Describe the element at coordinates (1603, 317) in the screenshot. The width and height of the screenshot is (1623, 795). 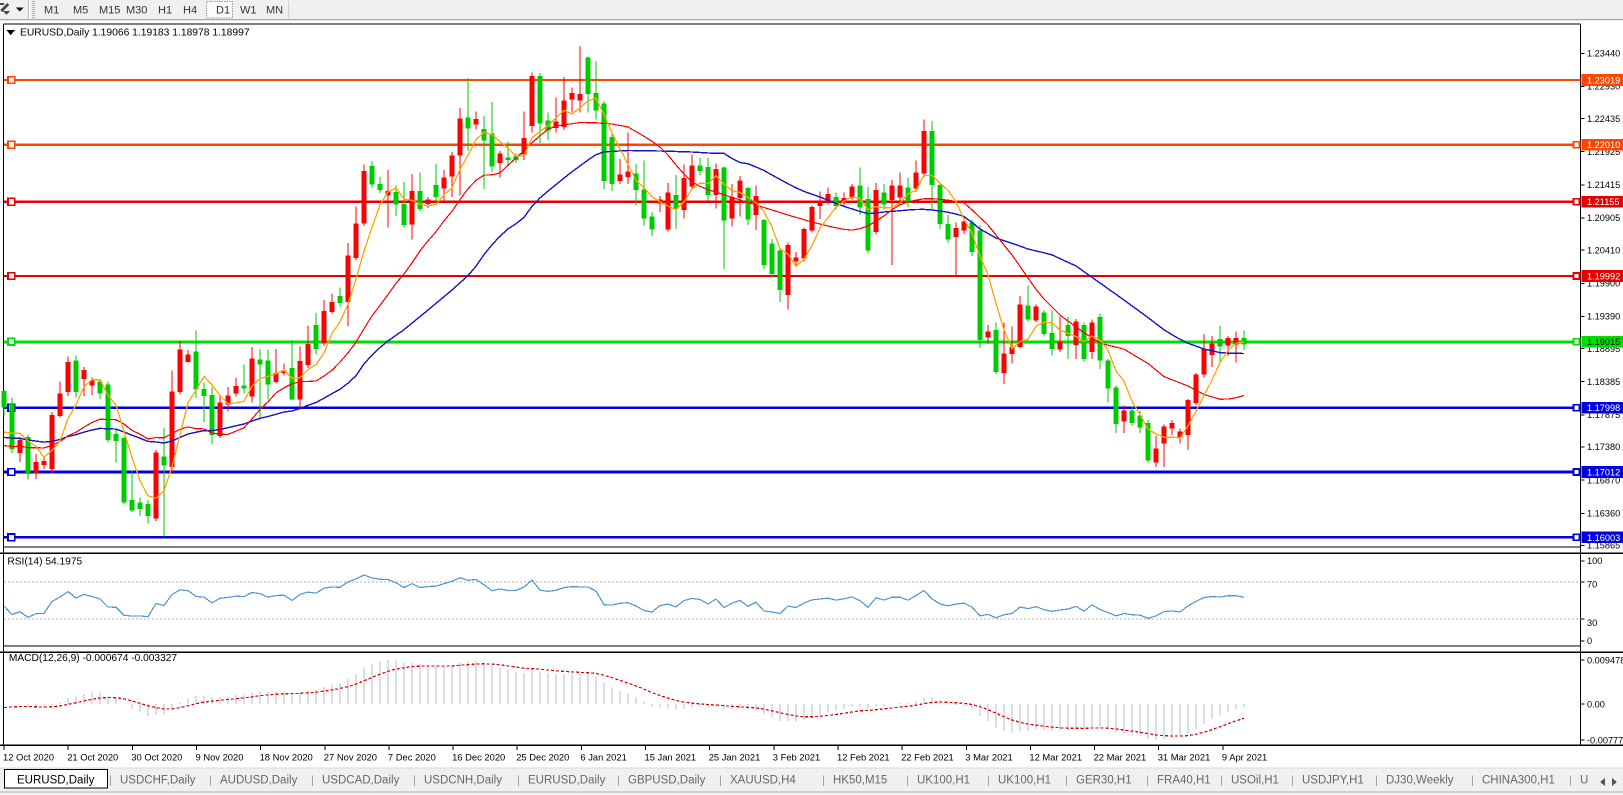
I see `svg-text: 1.19390` at that location.